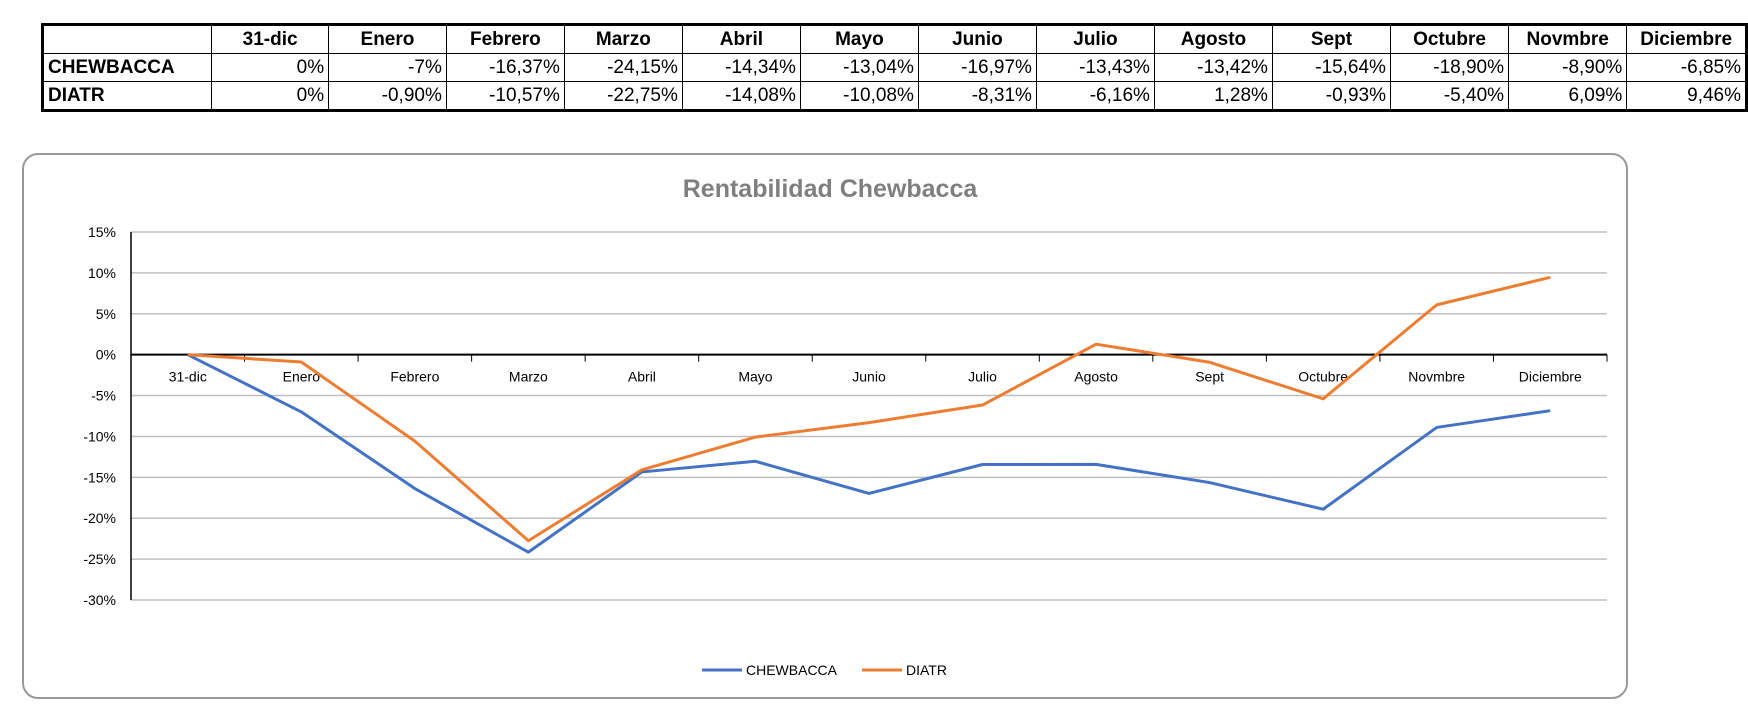 The height and width of the screenshot is (718, 1748). I want to click on table-cell: -16,37%, so click(505, 67).